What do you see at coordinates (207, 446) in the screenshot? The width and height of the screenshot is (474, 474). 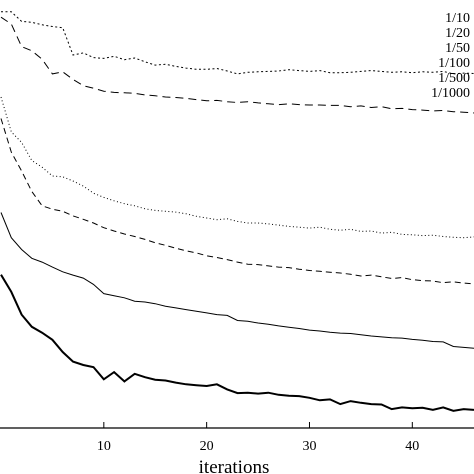 I see `x-tick-label: 20` at bounding box center [207, 446].